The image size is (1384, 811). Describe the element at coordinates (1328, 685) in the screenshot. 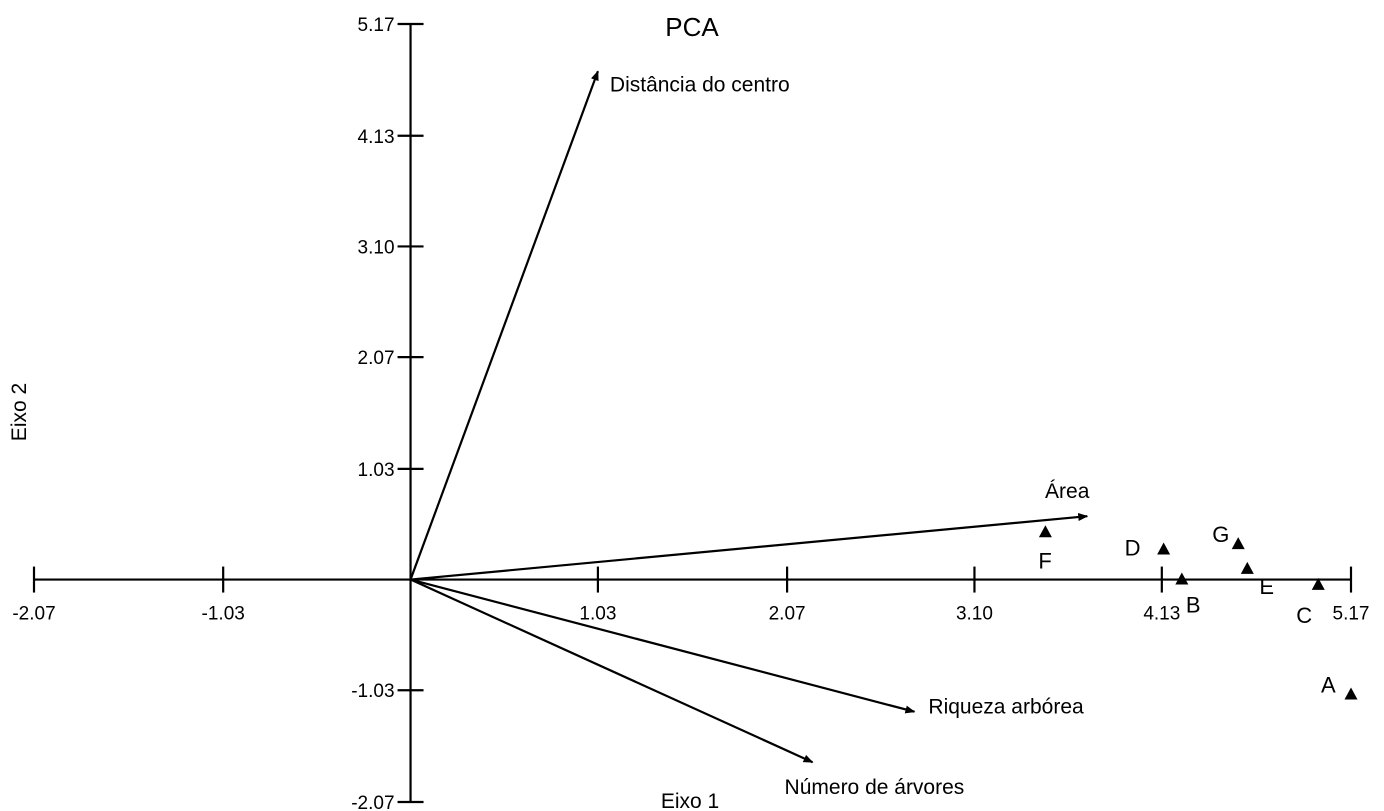

I see `site-label: A` at that location.